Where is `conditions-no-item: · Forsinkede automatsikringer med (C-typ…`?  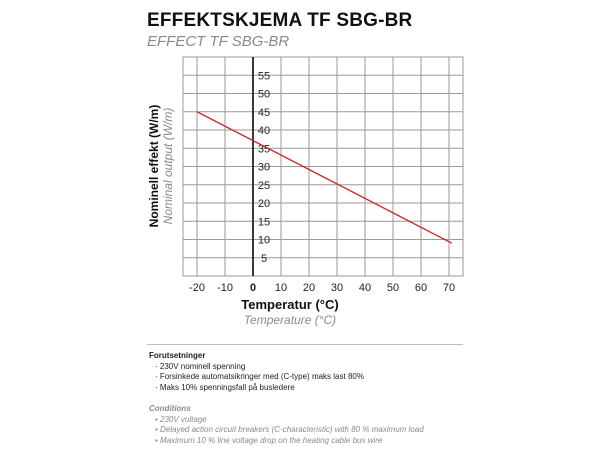 conditions-no-item: · Forsinkede automatsikringer med (C-typ… is located at coordinates (259, 376).